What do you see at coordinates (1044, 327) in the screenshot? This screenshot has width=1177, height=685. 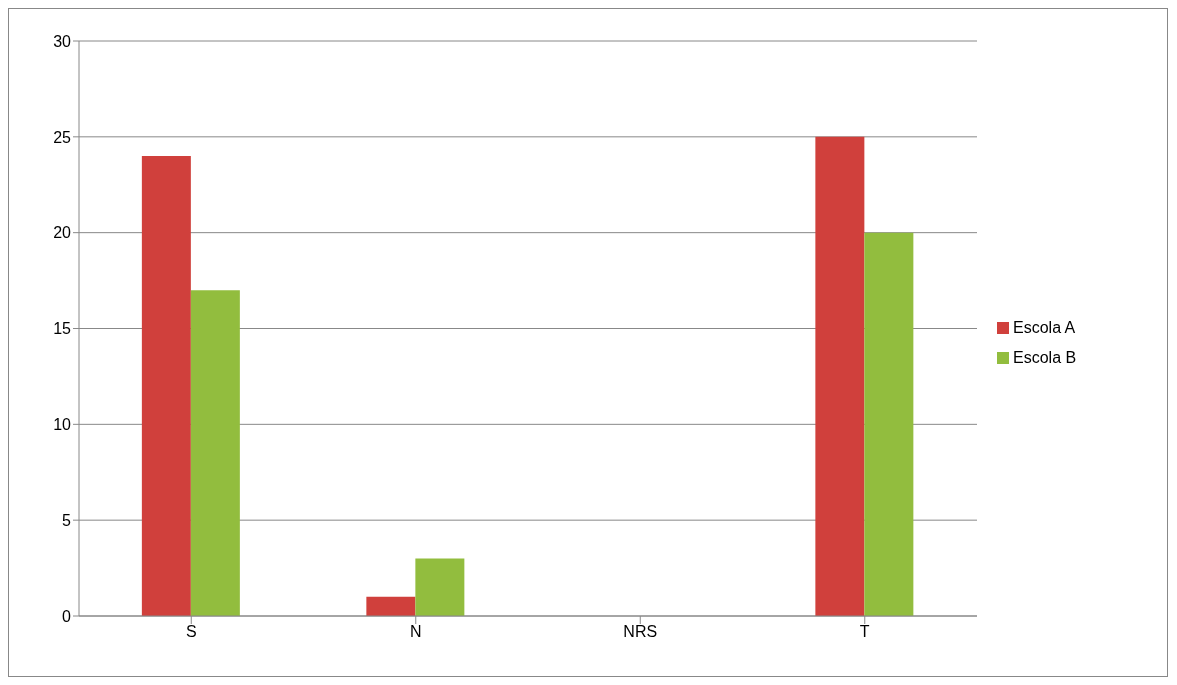 I see `legend-label: Escola A` at bounding box center [1044, 327].